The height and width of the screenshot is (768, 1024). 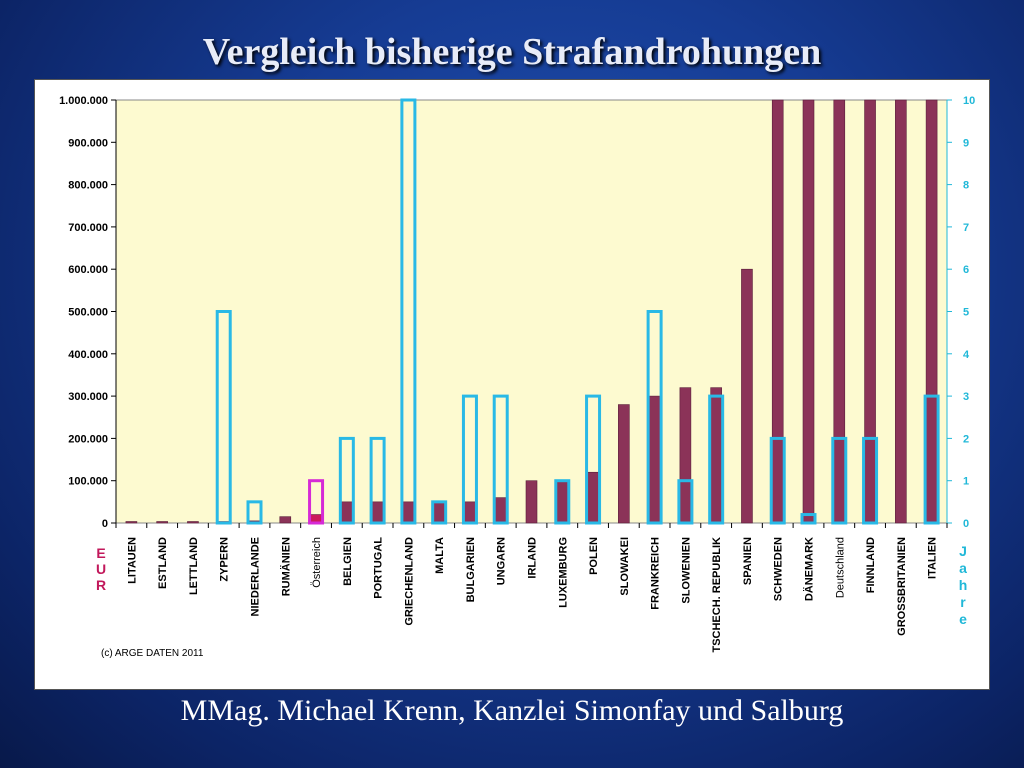 I want to click on category-label: POLEN, so click(x=594, y=556).